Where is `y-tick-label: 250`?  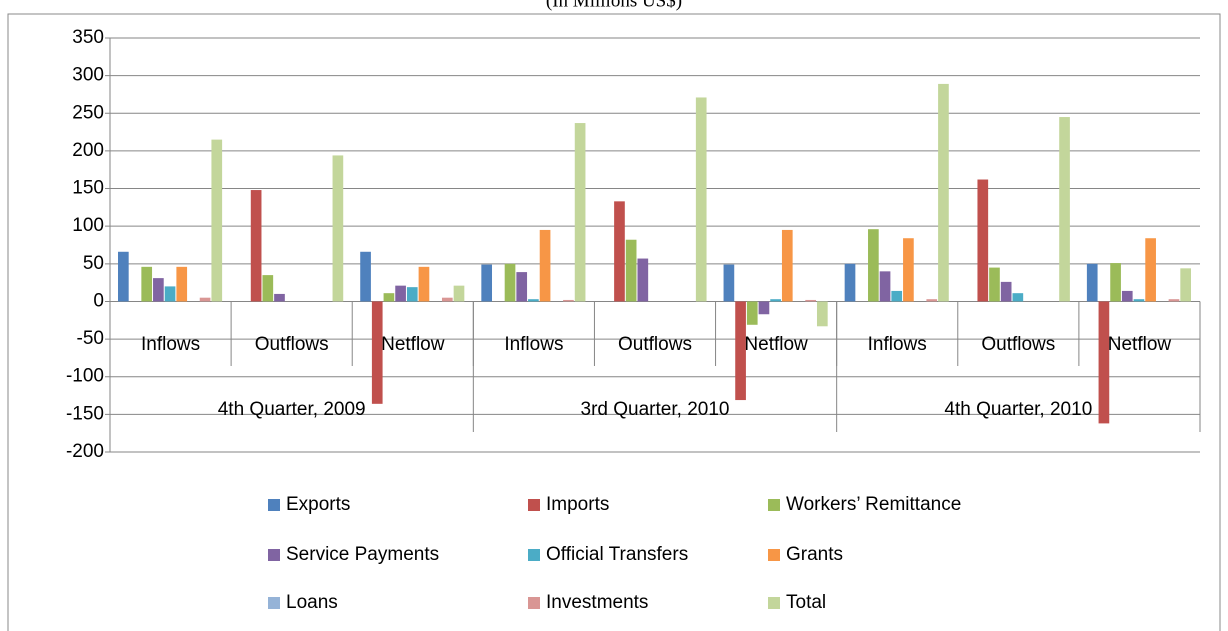
y-tick-label: 250 is located at coordinates (88, 112).